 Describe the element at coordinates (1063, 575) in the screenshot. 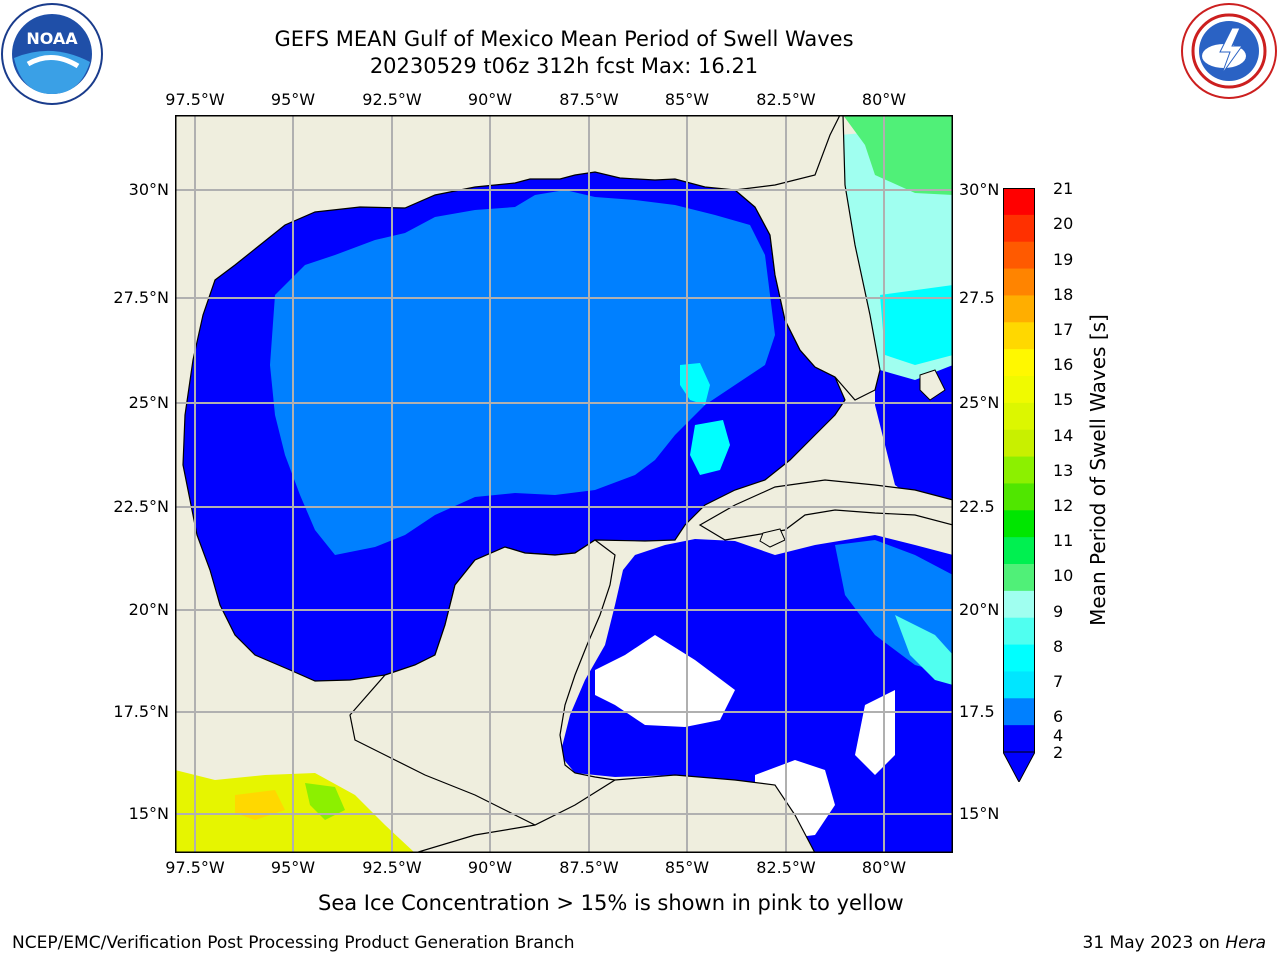

I see `colorbar-tick-label: 10` at that location.